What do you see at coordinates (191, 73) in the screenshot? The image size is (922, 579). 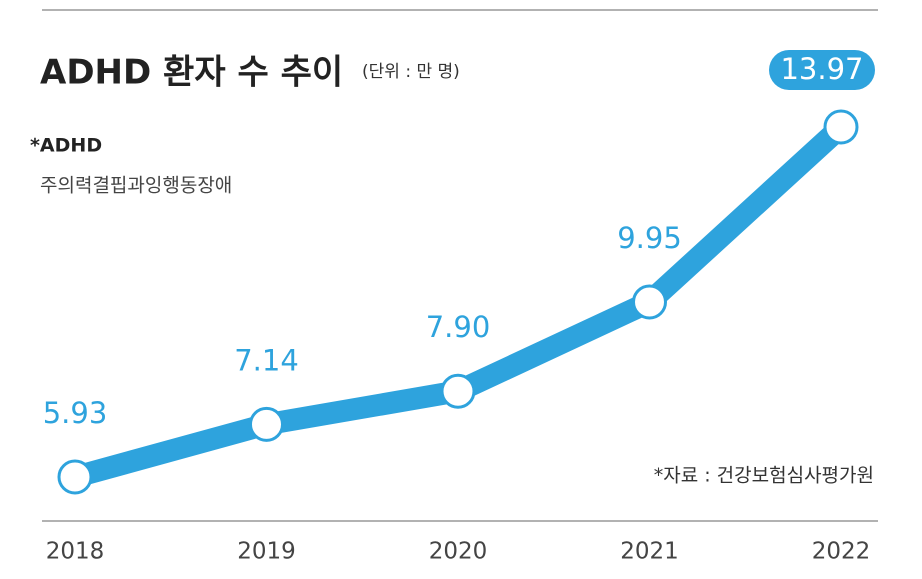 I see `chart-title: ADHD 환자 수 추이` at bounding box center [191, 73].